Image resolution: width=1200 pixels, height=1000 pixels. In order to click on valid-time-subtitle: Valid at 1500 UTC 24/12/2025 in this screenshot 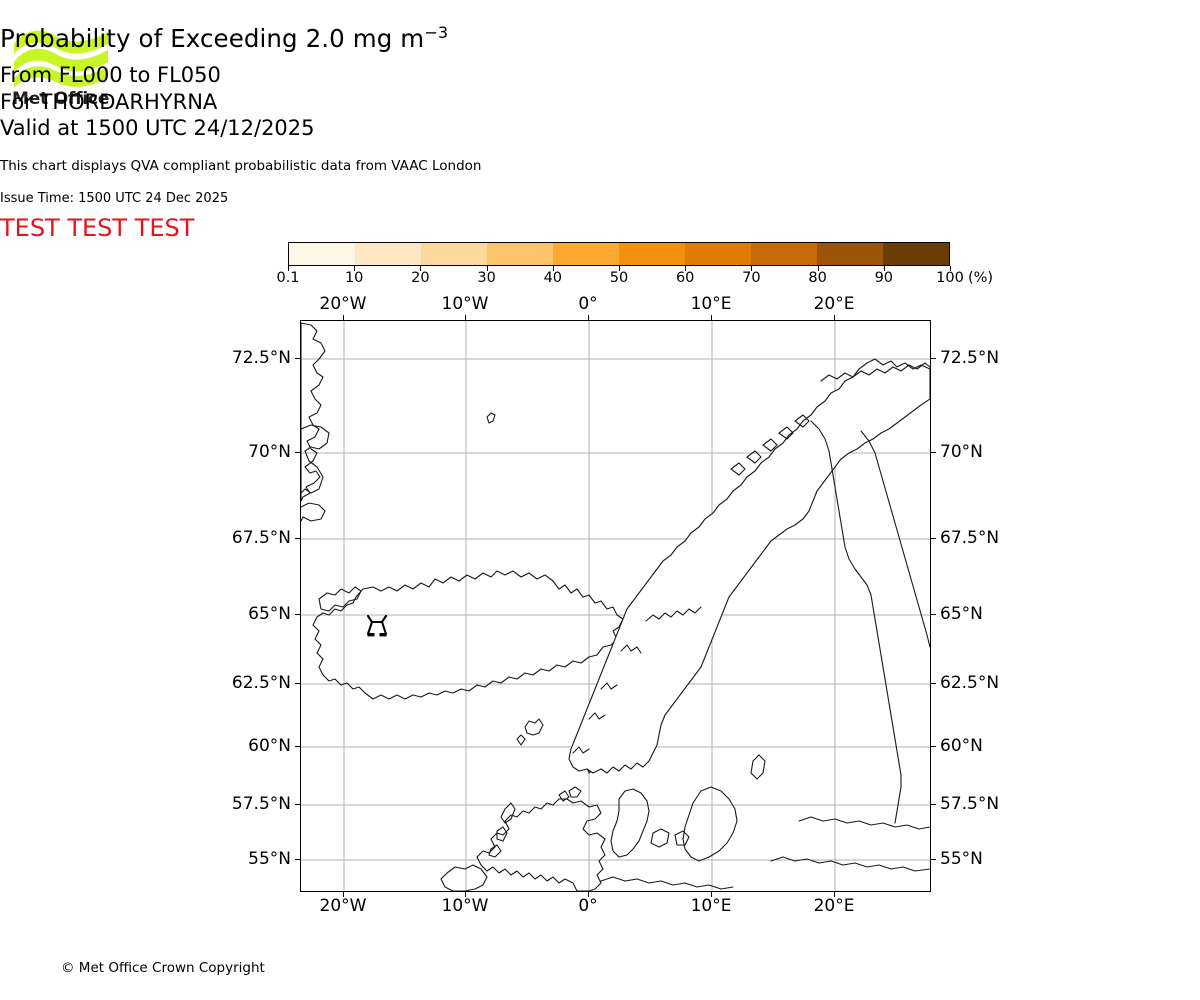, I will do `click(157, 128)`.